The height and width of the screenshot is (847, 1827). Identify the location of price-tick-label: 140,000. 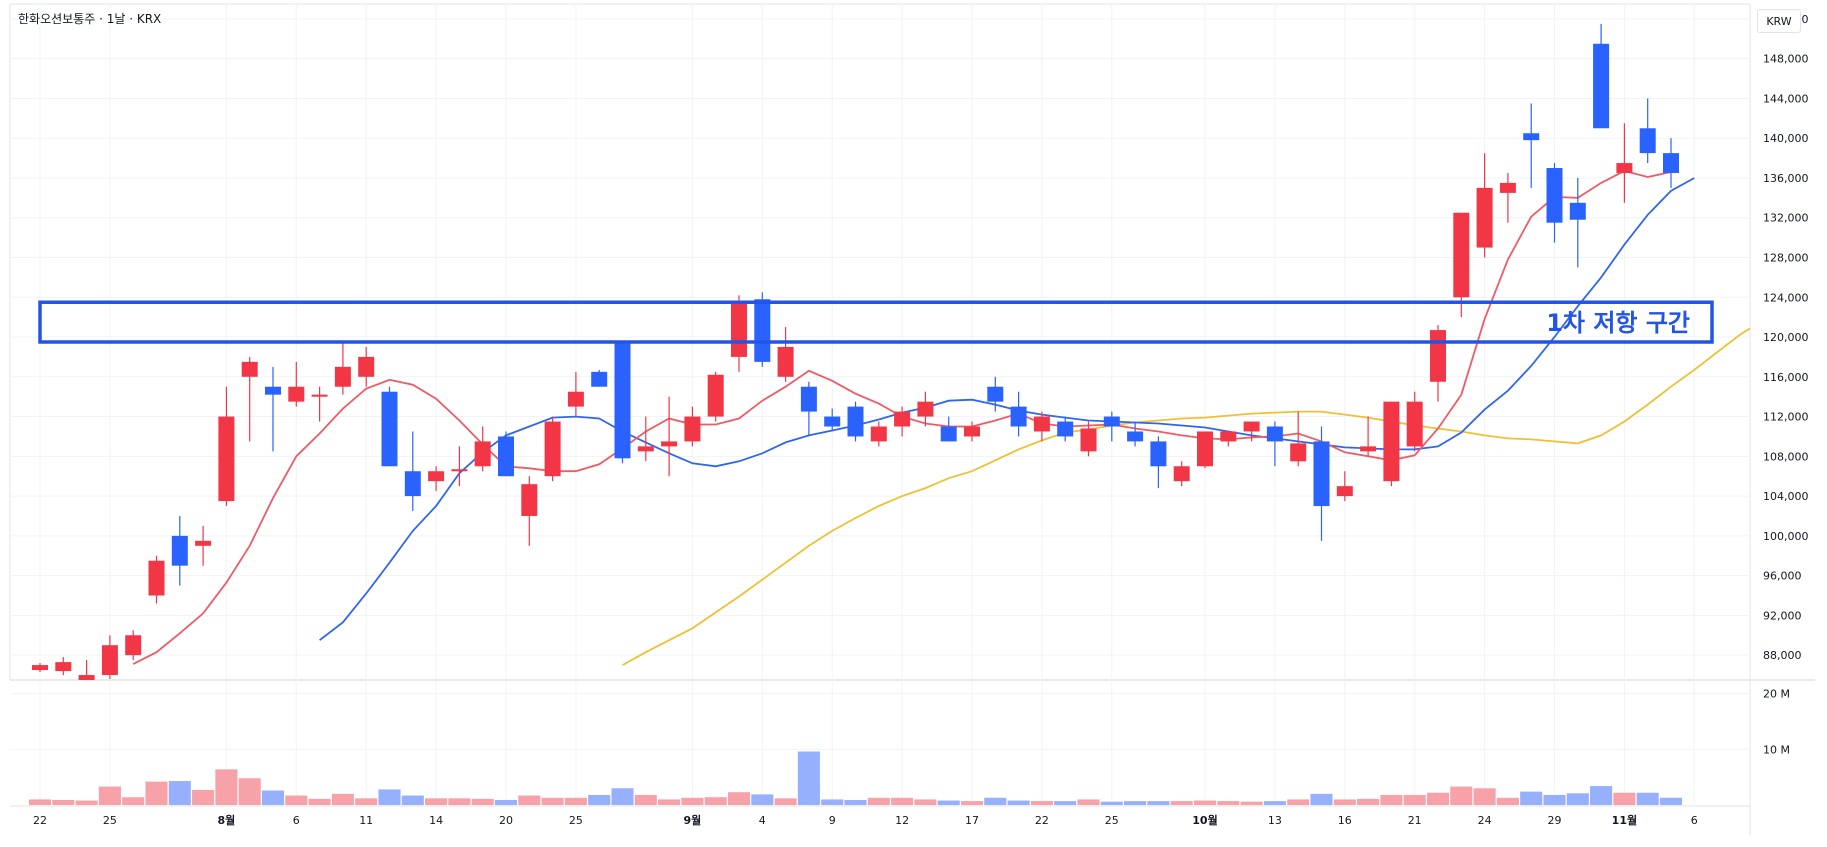
(1786, 138).